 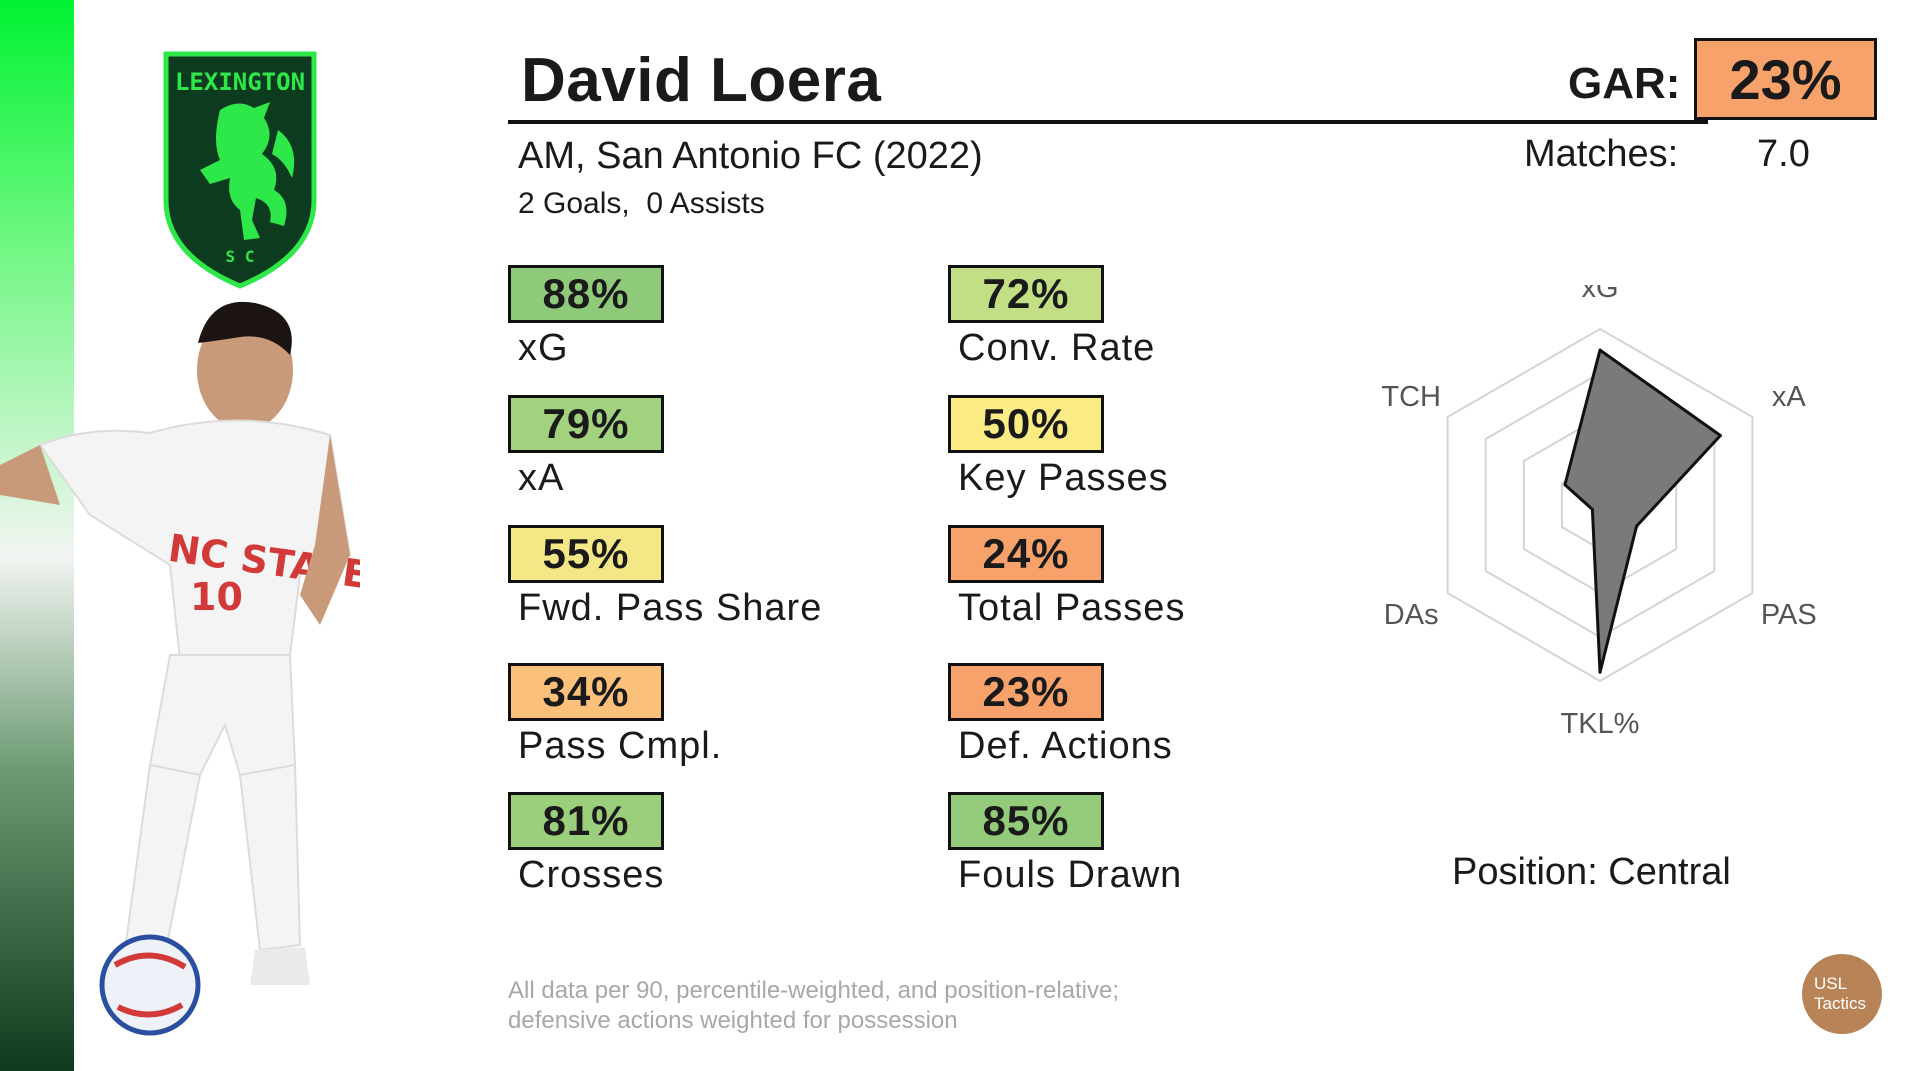 I want to click on title-divider, so click(x=1108, y=122).